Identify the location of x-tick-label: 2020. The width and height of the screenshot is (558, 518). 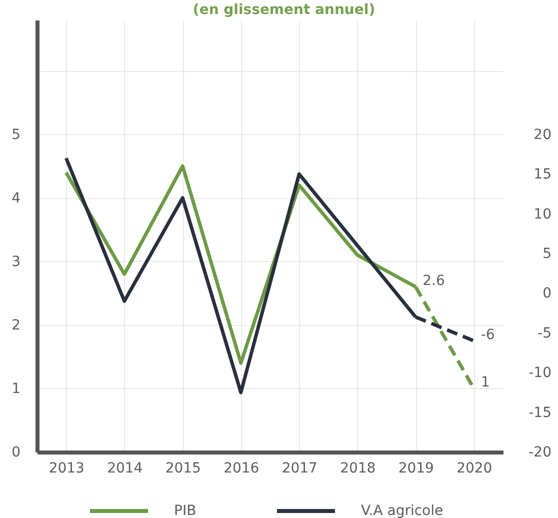
(474, 468).